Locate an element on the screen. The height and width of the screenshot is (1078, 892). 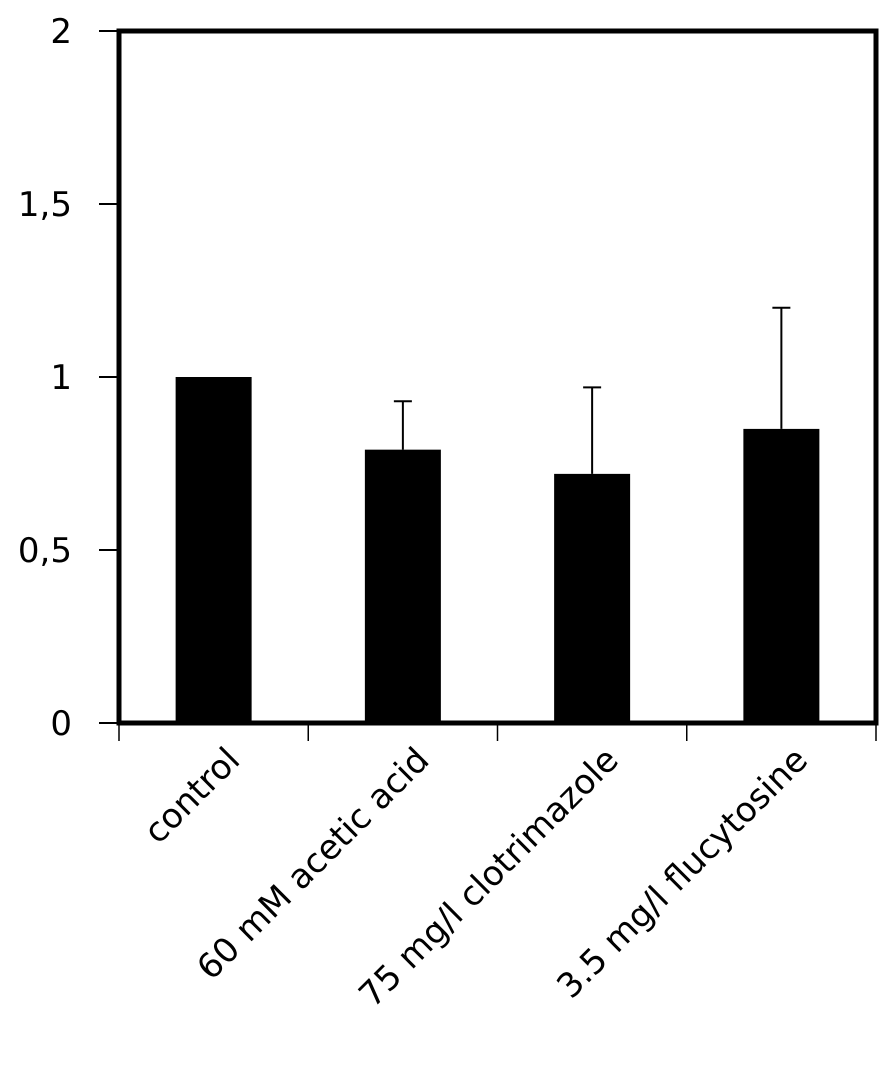
y-tick-label: 1,5 is located at coordinates (45, 205).